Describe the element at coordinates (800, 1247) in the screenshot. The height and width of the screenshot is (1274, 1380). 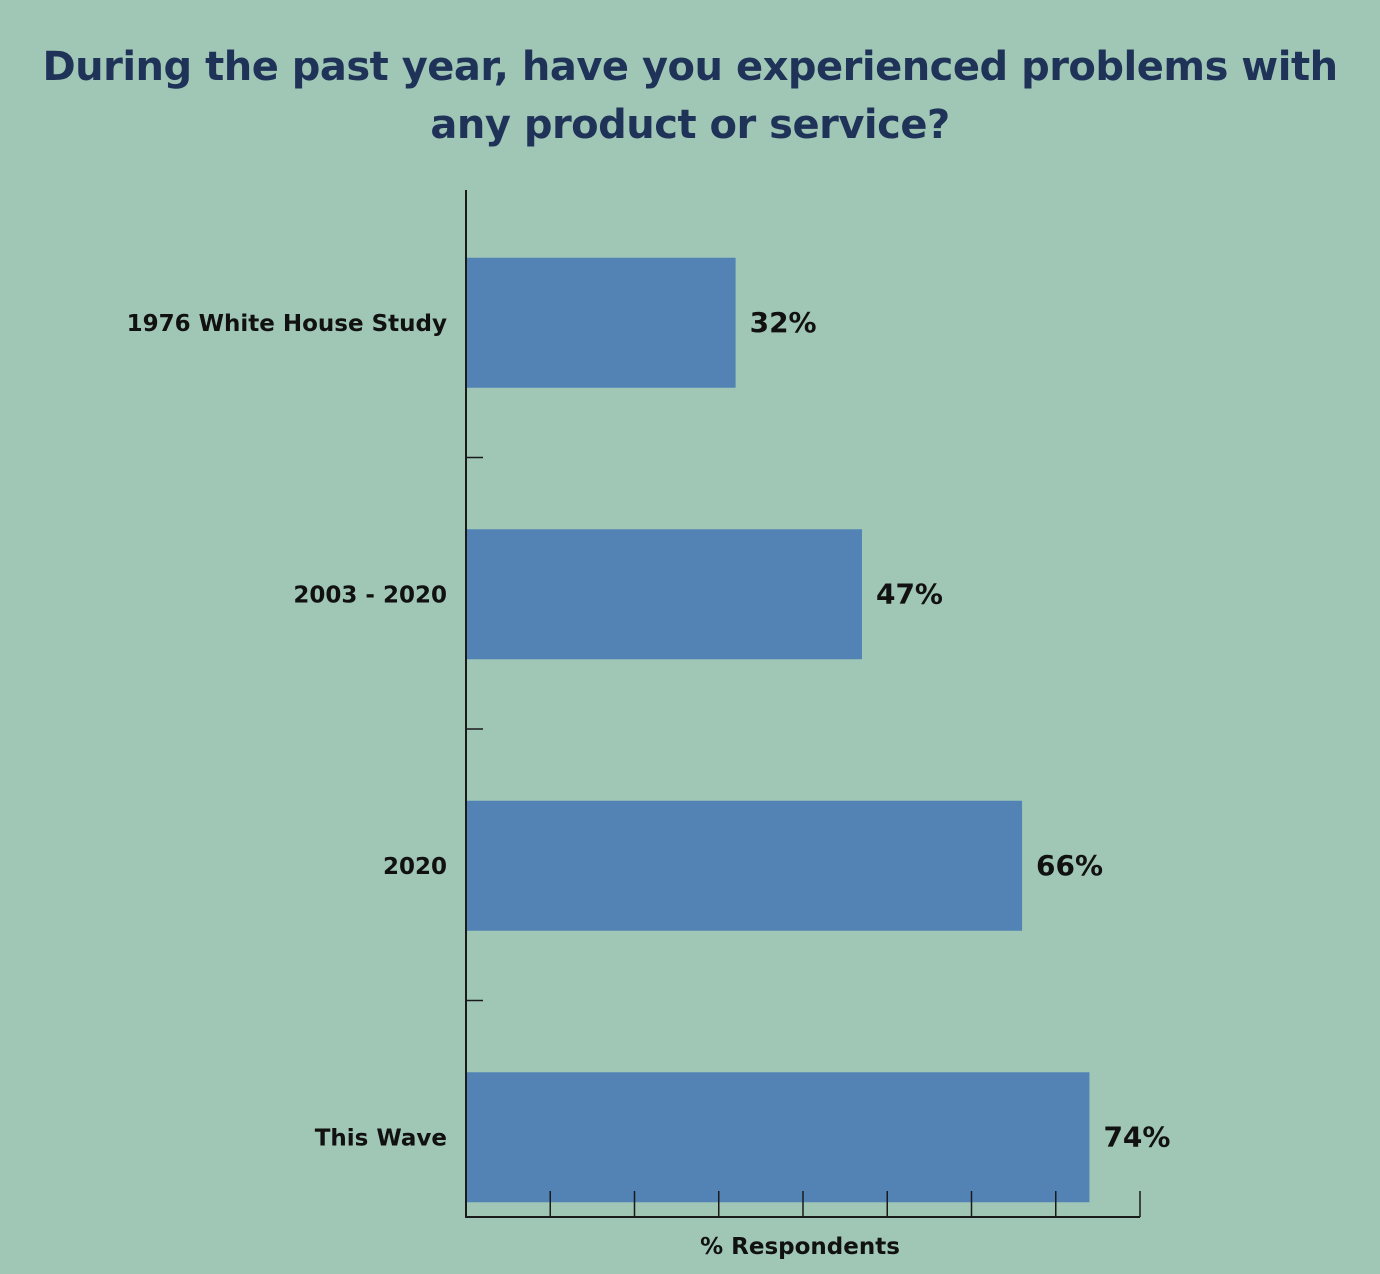
I see `x-axis-title: % Respondents` at that location.